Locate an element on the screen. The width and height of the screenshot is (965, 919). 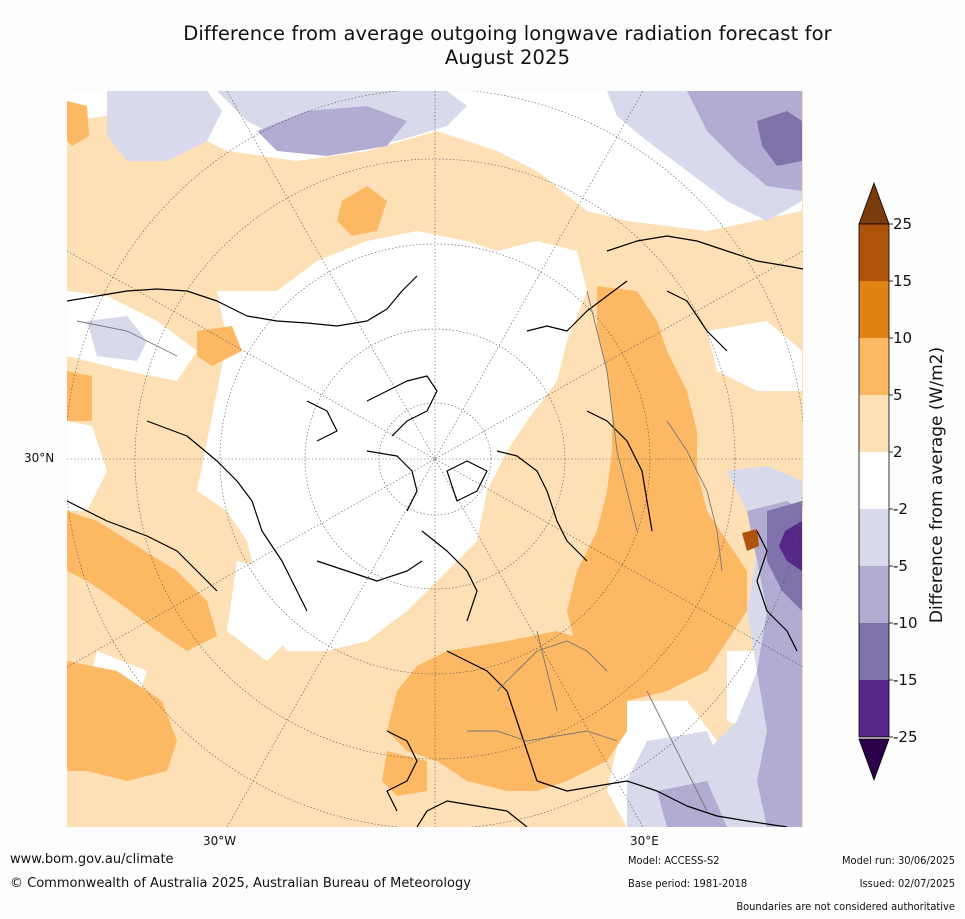
footer-base-period: Base period: 1981-2018 is located at coordinates (688, 883).